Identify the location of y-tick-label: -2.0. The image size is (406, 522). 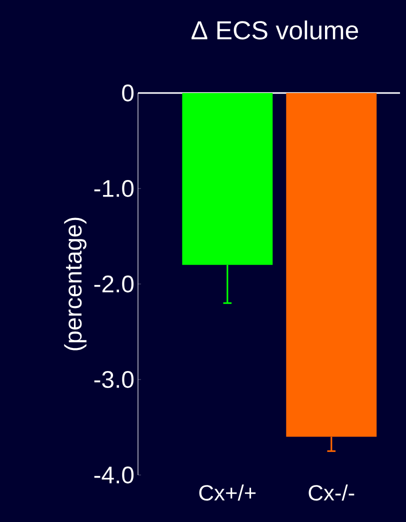
(114, 284).